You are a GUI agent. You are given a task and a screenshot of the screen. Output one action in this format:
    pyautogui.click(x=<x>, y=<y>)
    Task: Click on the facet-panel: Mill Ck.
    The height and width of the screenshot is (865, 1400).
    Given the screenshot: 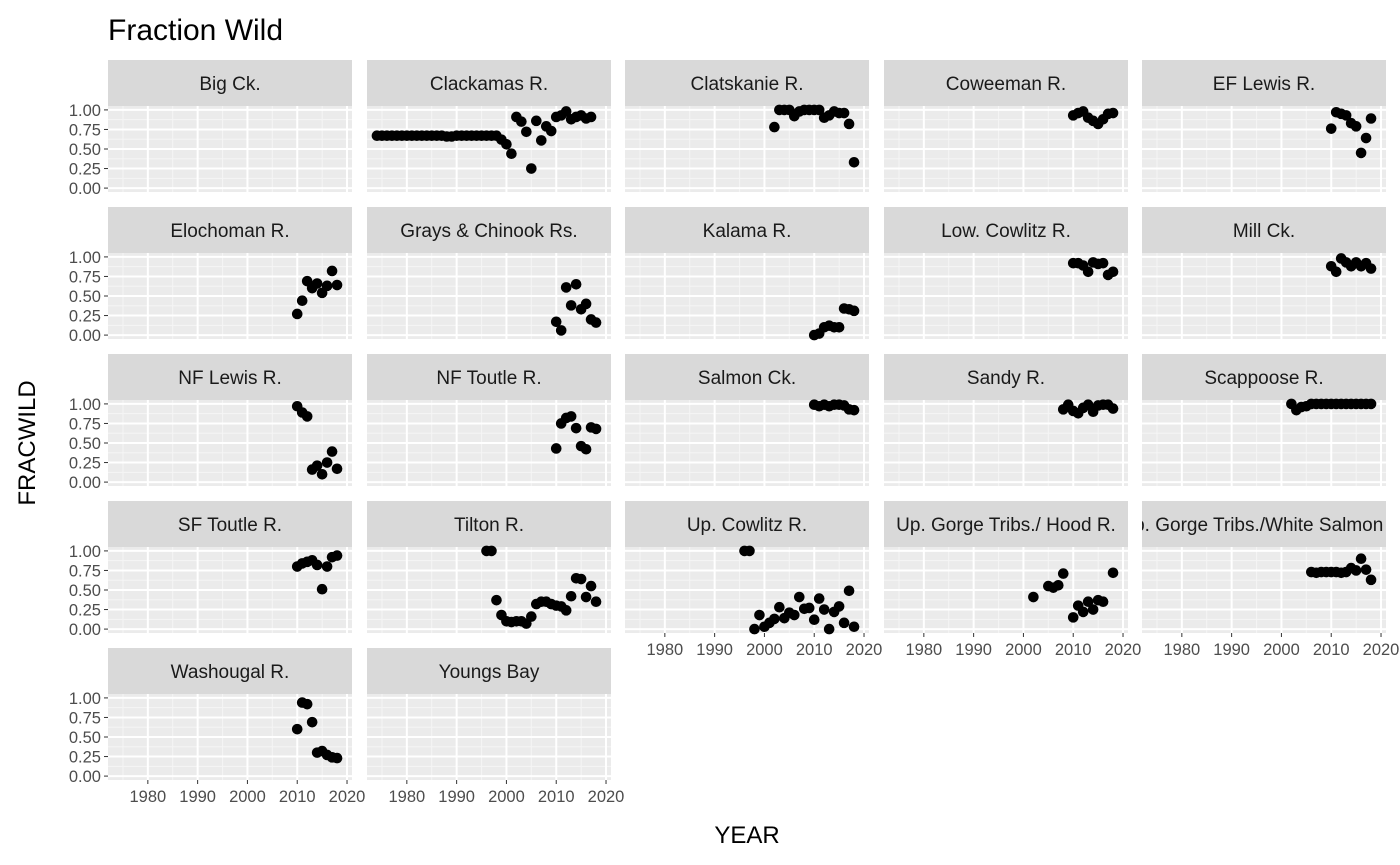 What is the action you would take?
    pyautogui.click(x=1264, y=273)
    